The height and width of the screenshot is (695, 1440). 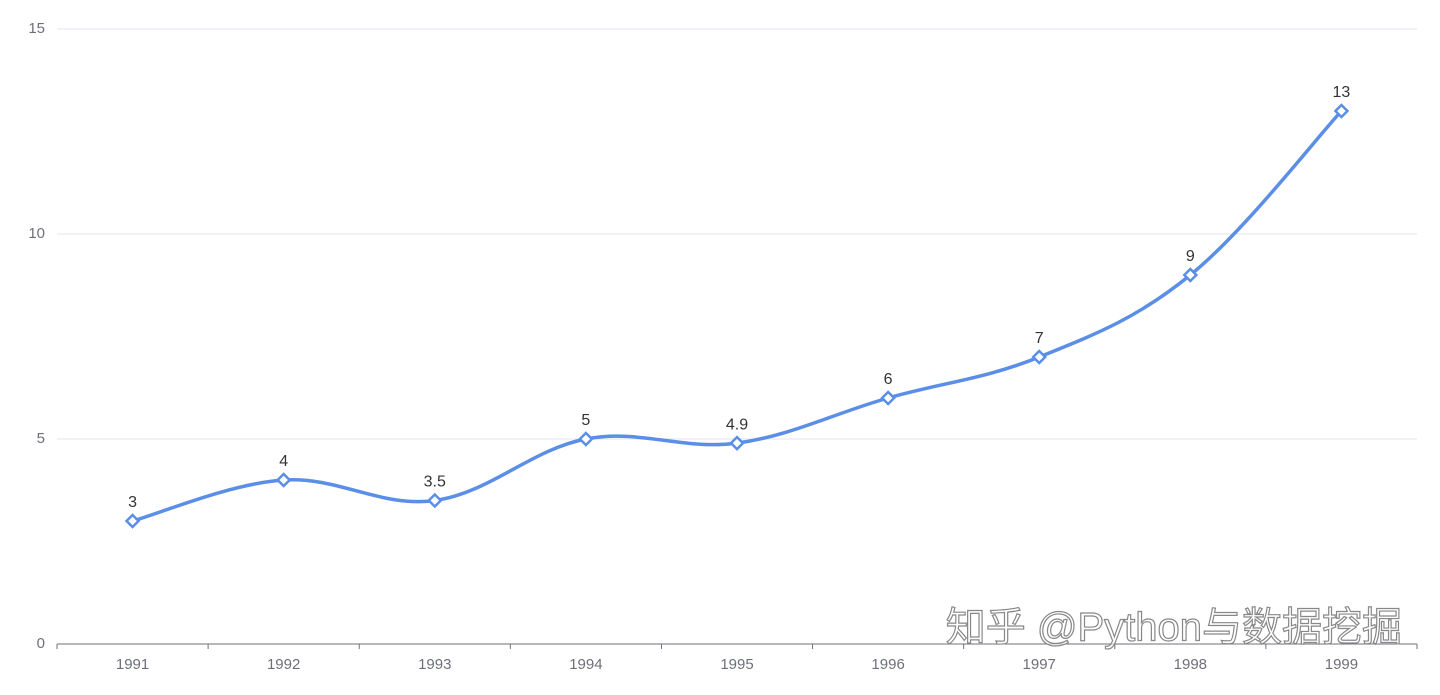 I want to click on x-tick-label: 1991, so click(x=132, y=664).